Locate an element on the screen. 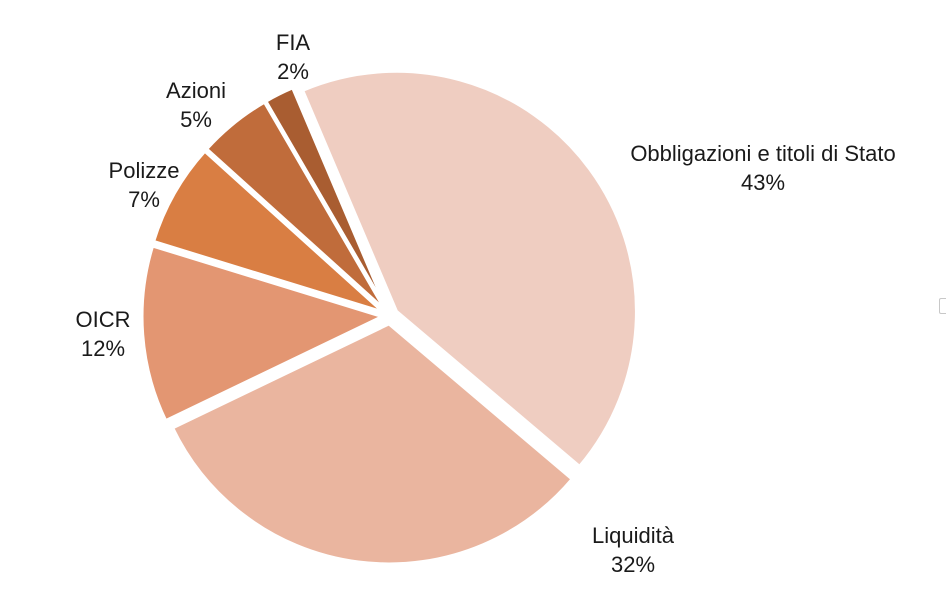 This screenshot has width=946, height=604. label-polizze: Polizze 7% is located at coordinates (144, 185).